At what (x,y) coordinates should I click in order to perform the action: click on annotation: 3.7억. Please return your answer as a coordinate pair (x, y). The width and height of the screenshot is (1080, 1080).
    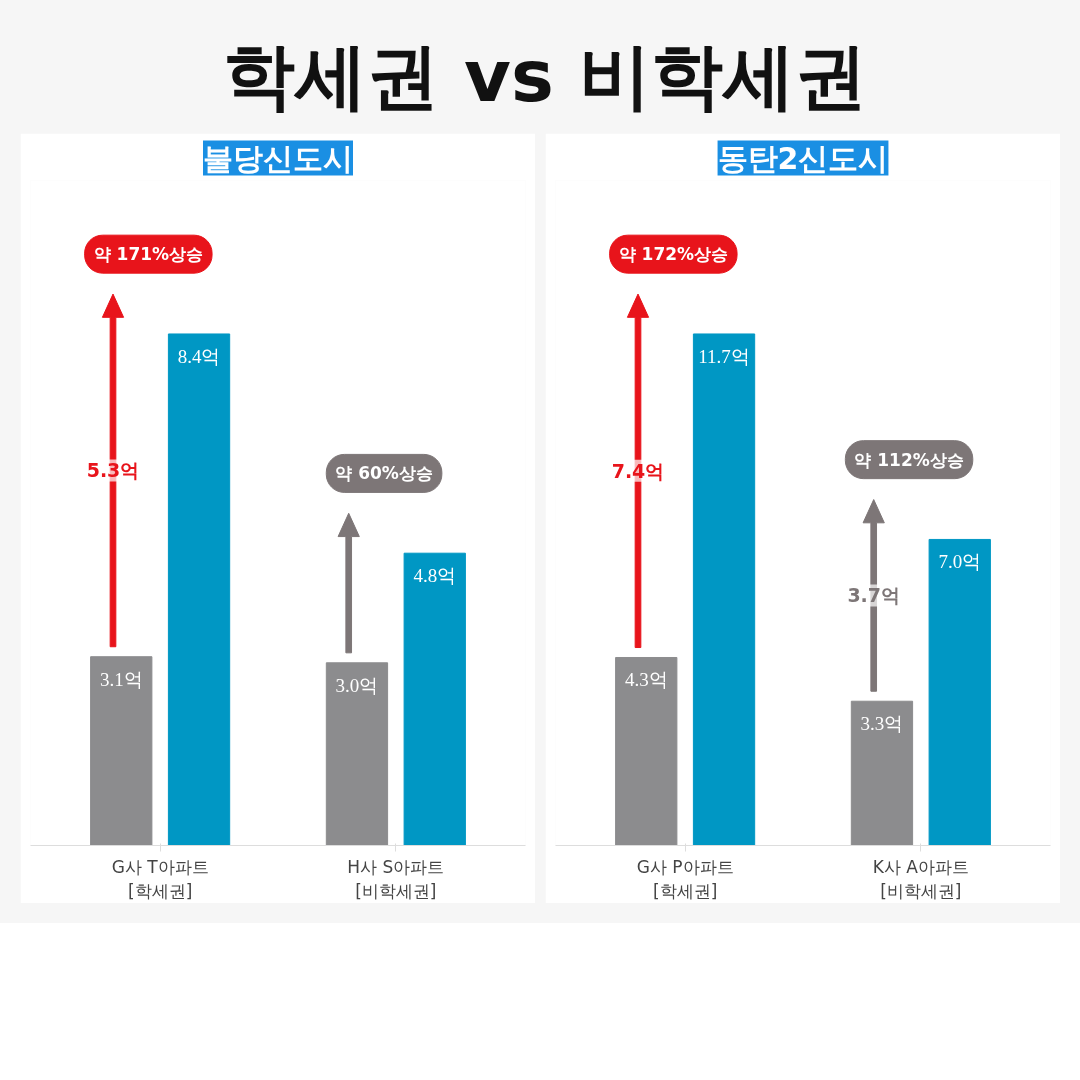
    Looking at the image, I should click on (874, 595).